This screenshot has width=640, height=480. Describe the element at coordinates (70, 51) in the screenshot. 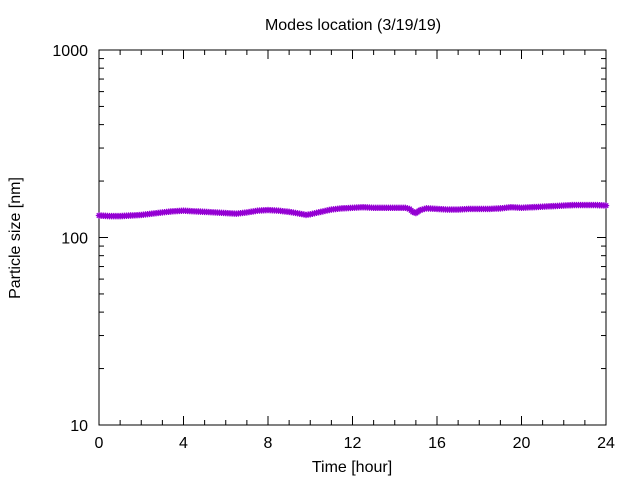

I see `y-tick-label: 1000` at that location.